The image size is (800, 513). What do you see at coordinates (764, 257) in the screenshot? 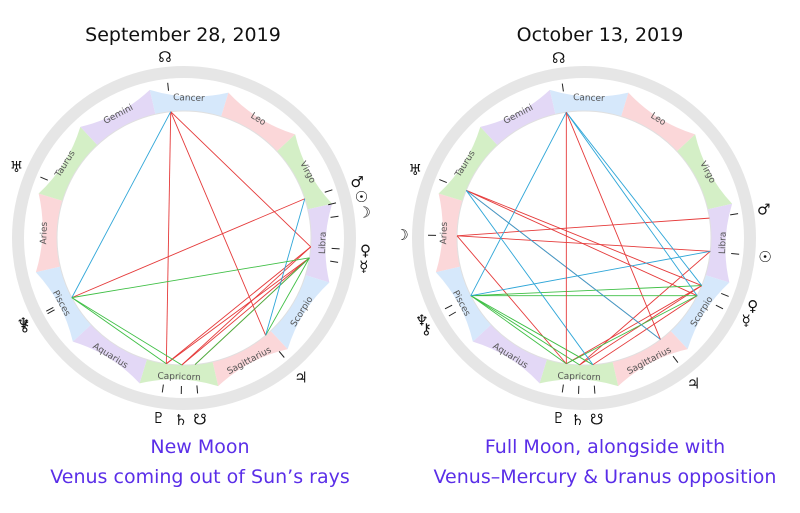
I see `sun-icon: ☉` at bounding box center [764, 257].